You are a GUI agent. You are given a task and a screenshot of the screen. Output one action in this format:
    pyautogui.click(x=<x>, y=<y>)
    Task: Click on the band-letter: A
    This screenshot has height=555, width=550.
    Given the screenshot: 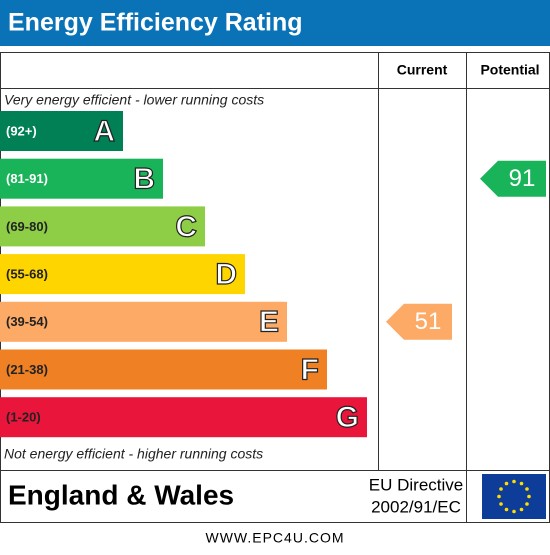 What is the action you would take?
    pyautogui.click(x=104, y=131)
    